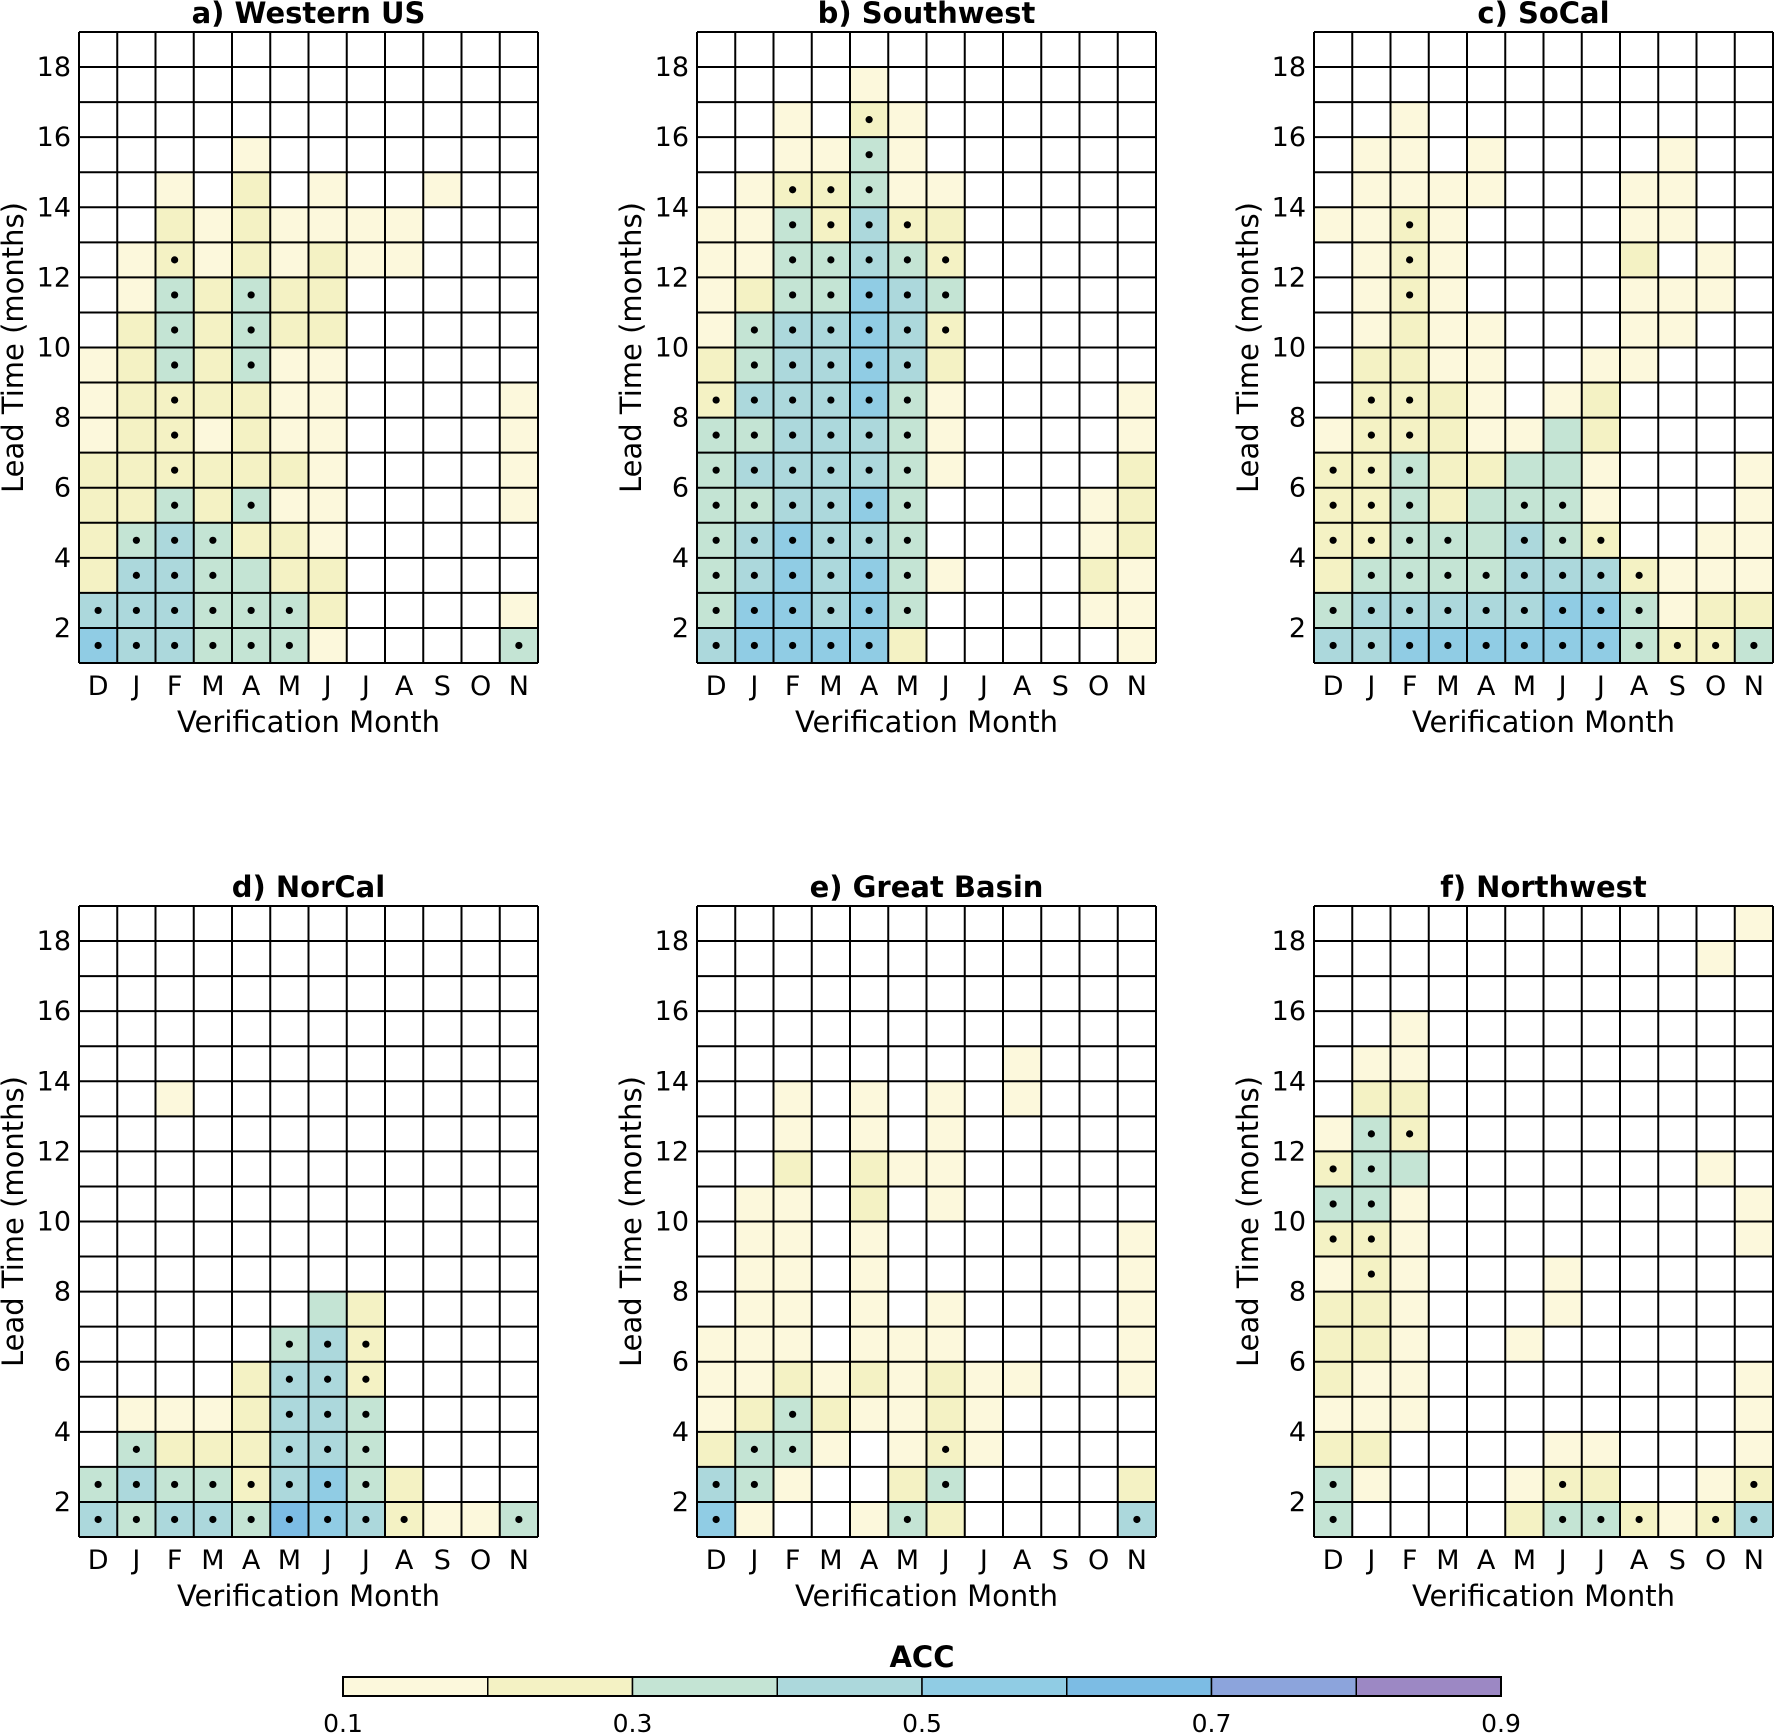  I want to click on x-tick-label: A, so click(404, 686).